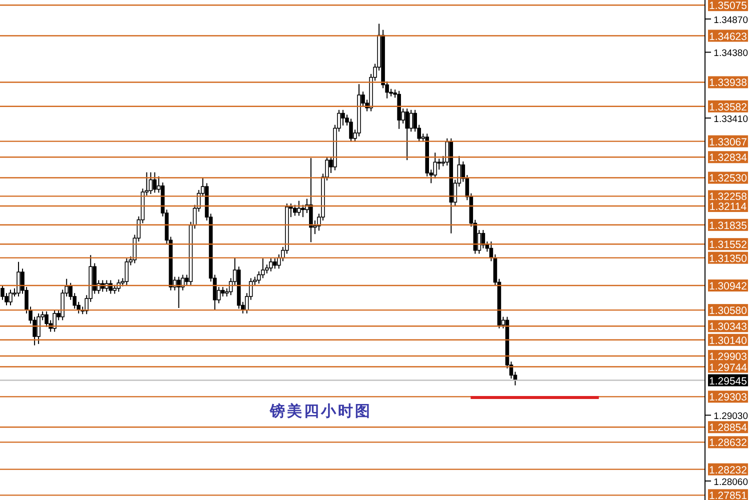  I want to click on ref-line-label: 1.32258, so click(728, 197).